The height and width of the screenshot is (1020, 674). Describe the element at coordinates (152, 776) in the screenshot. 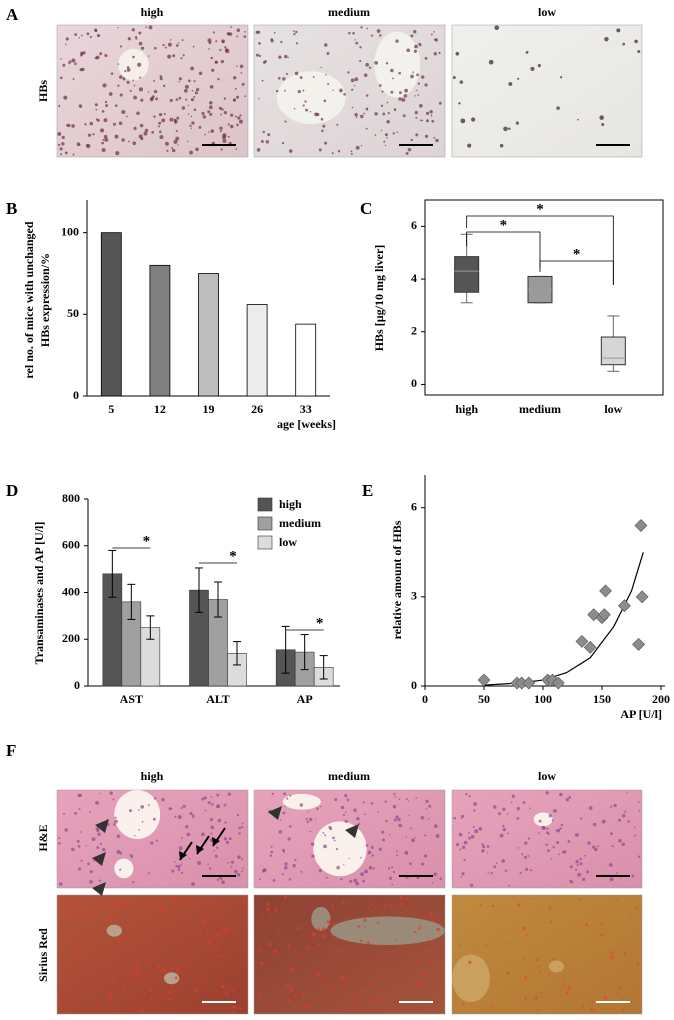

I see `column-label: high` at that location.